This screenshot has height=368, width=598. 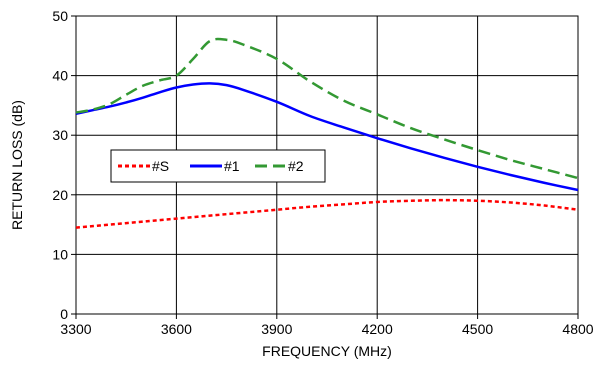 I want to click on x-tick-label: 3300, so click(x=75, y=329).